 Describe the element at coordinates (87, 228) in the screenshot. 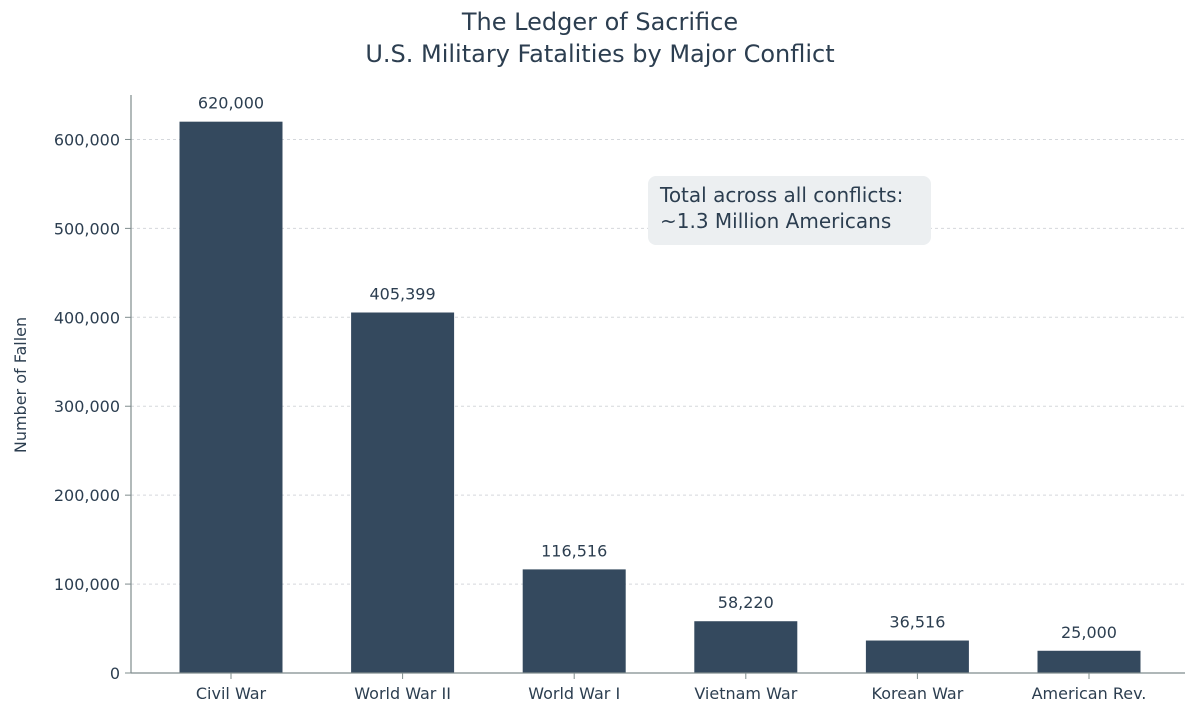

I see `y-tick-label: 500,000` at that location.